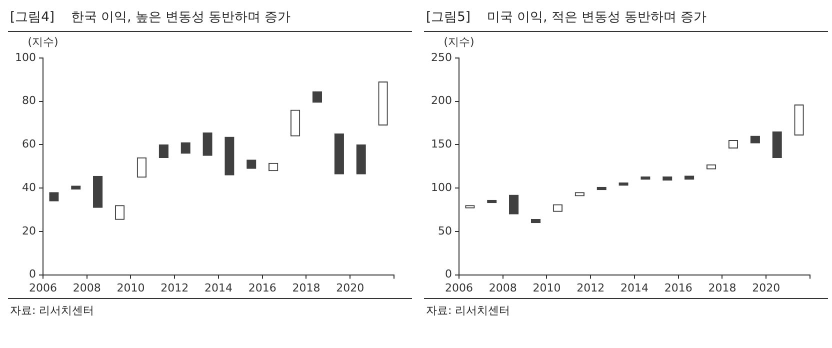  Describe the element at coordinates (29, 231) in the screenshot. I see `y-tick-label: 20` at that location.